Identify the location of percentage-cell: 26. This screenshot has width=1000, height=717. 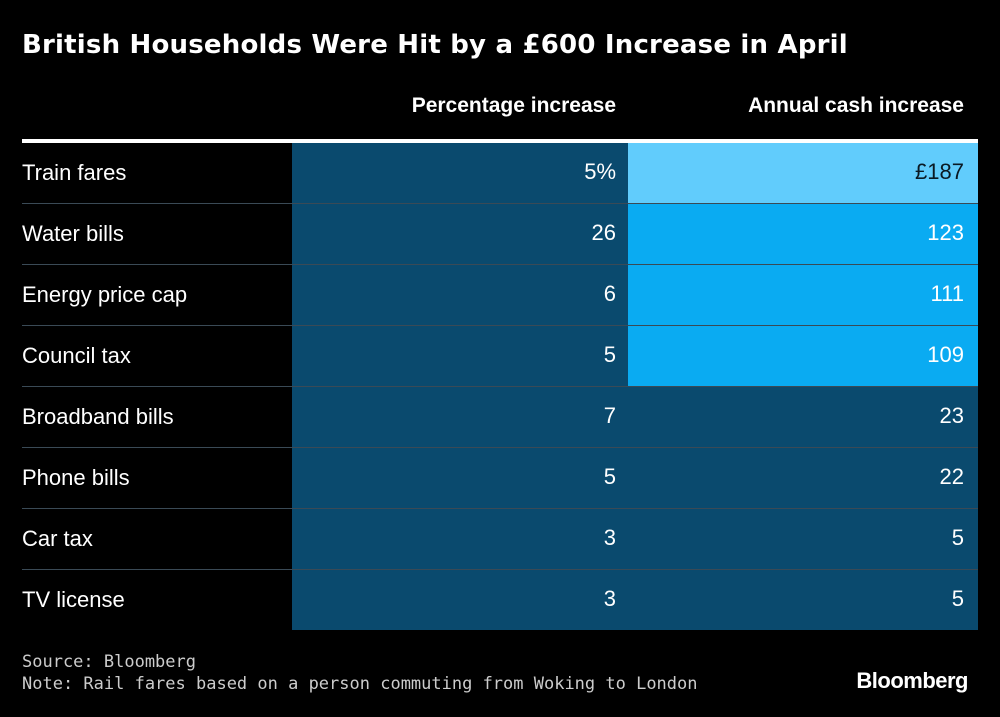
(460, 234).